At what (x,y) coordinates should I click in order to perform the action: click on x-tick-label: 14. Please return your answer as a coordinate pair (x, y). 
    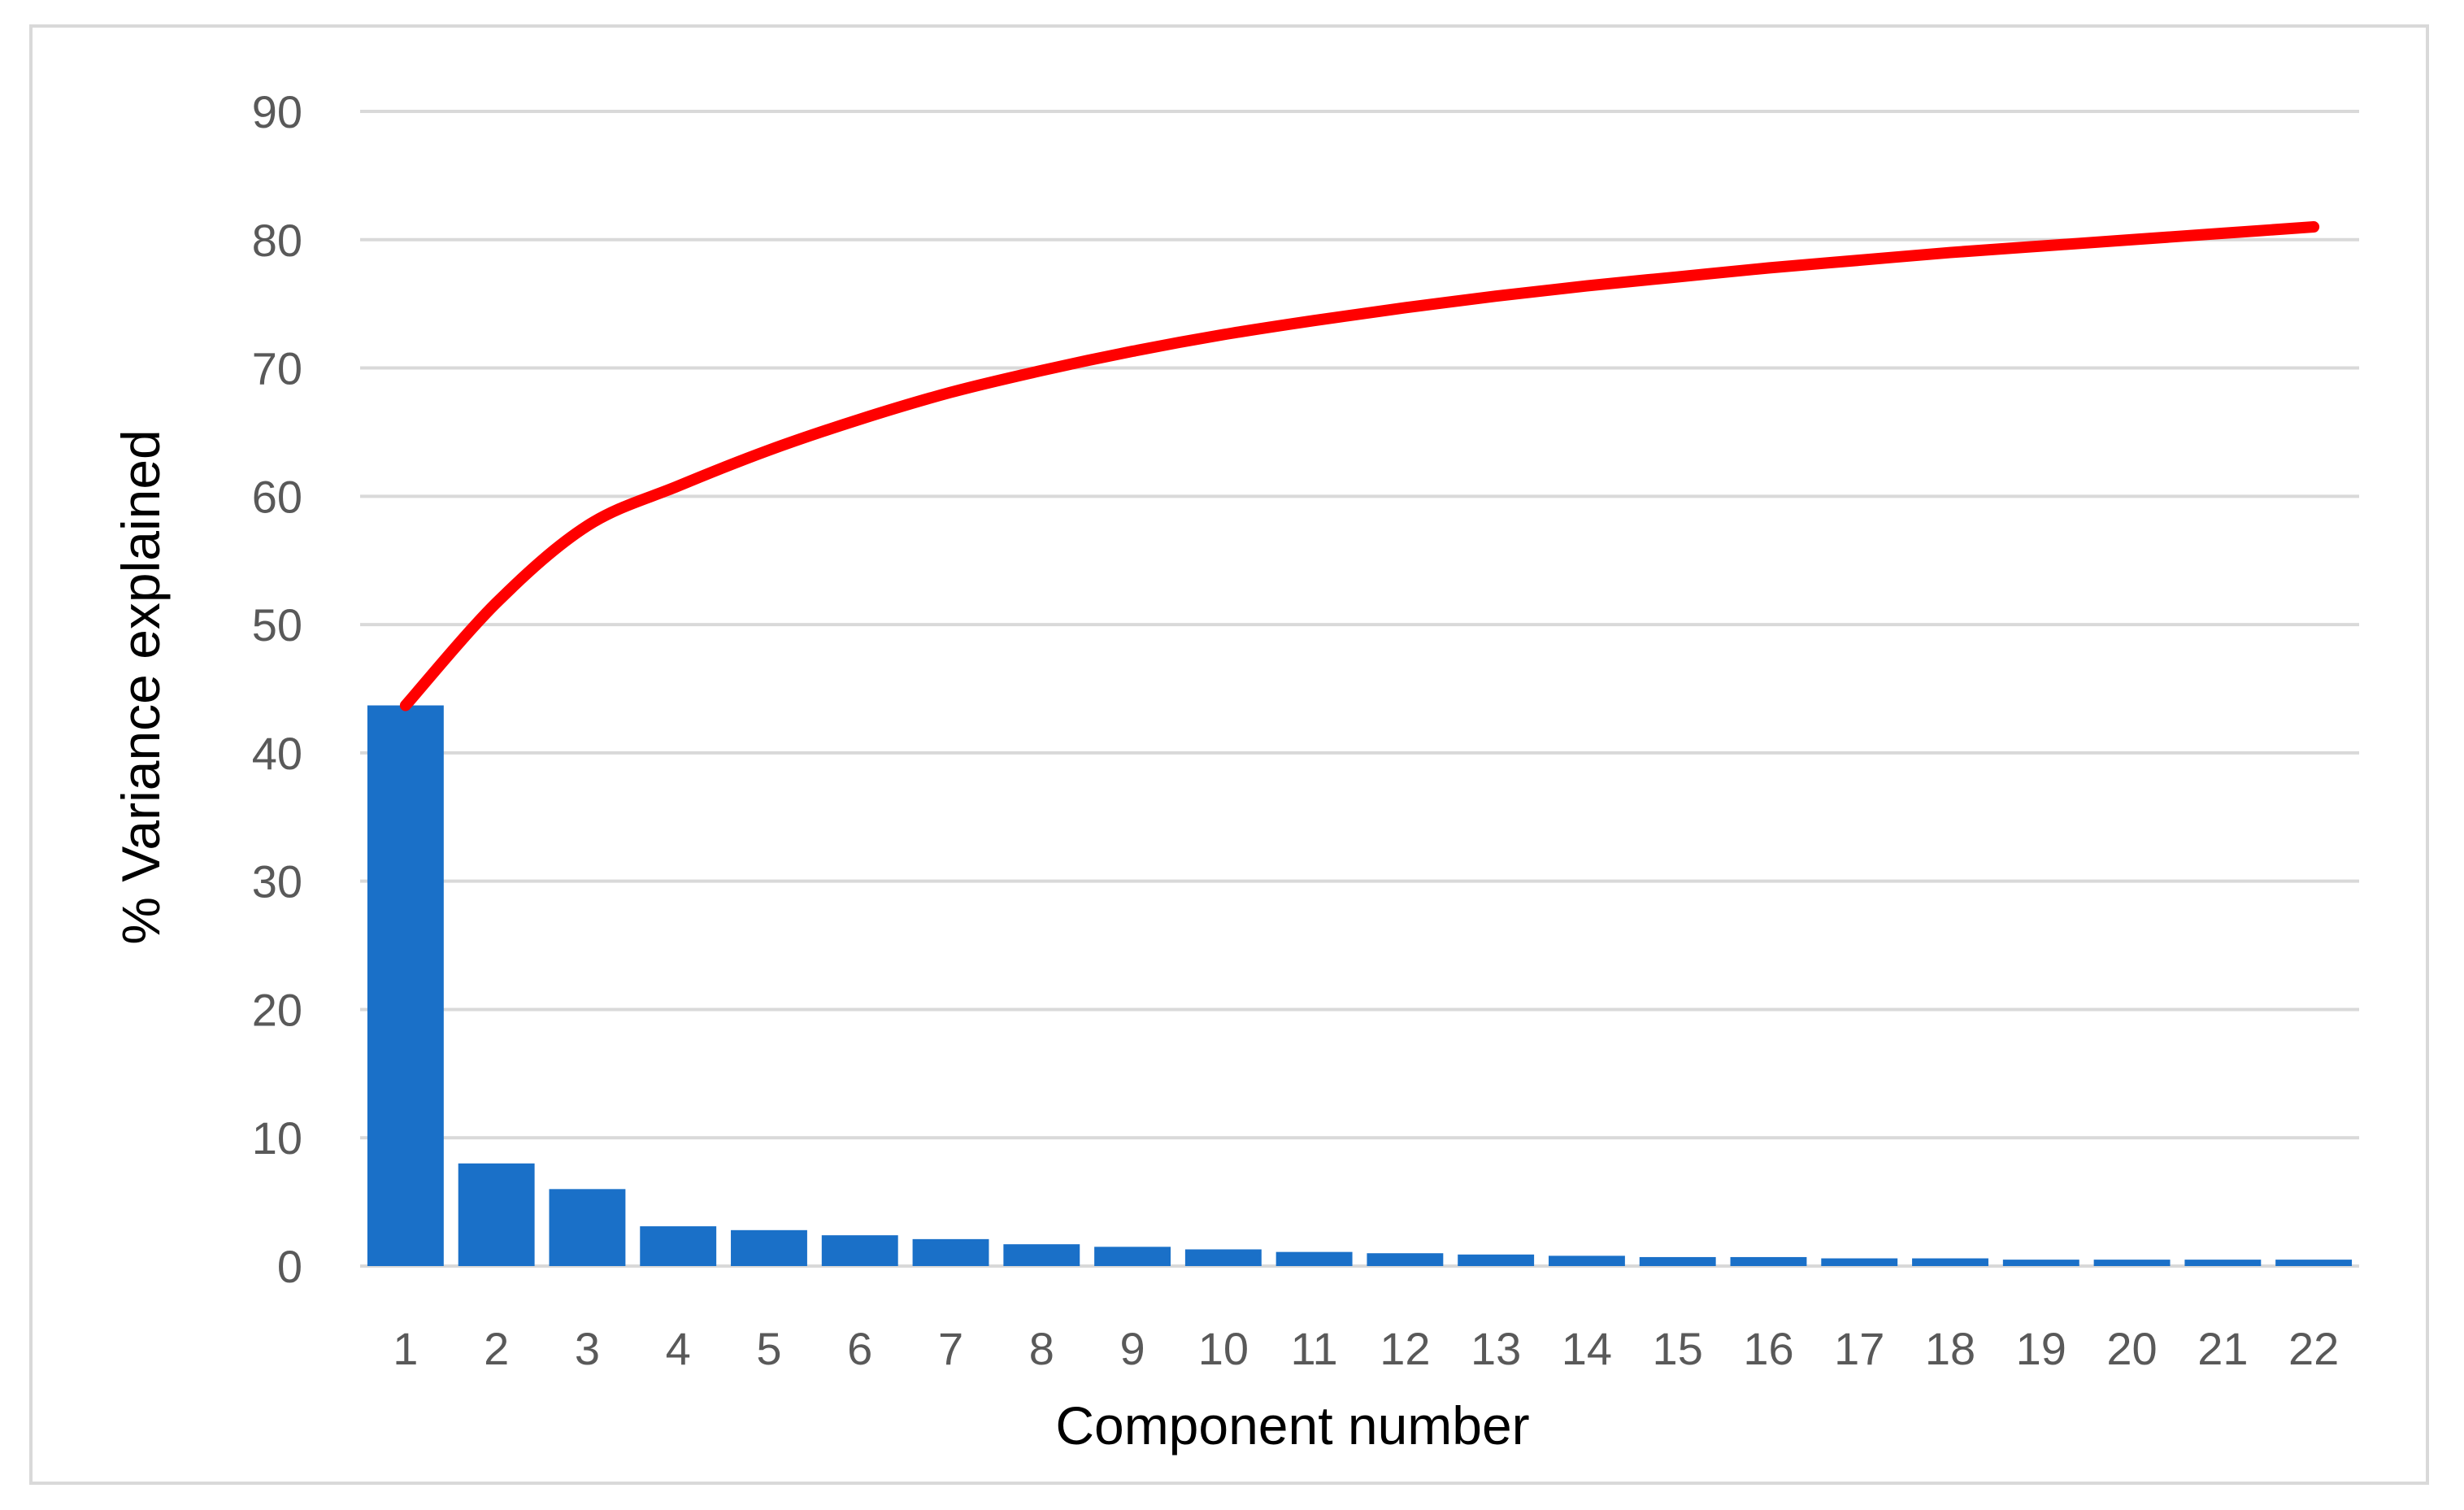
    Looking at the image, I should click on (1587, 1348).